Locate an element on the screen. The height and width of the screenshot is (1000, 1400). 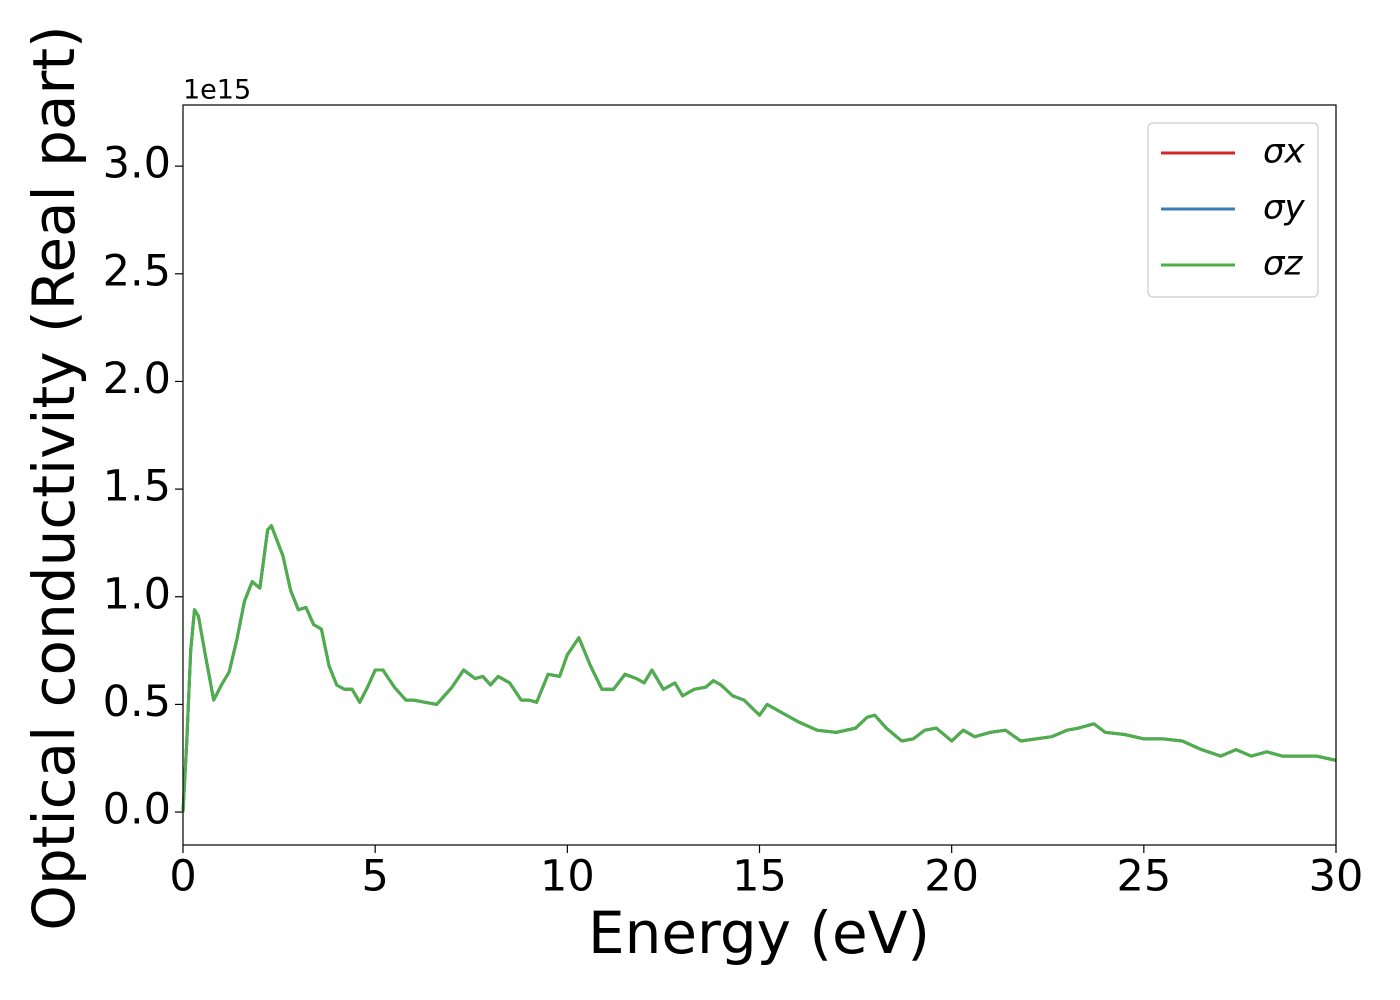
x-tick-label: 20 is located at coordinates (951, 877).